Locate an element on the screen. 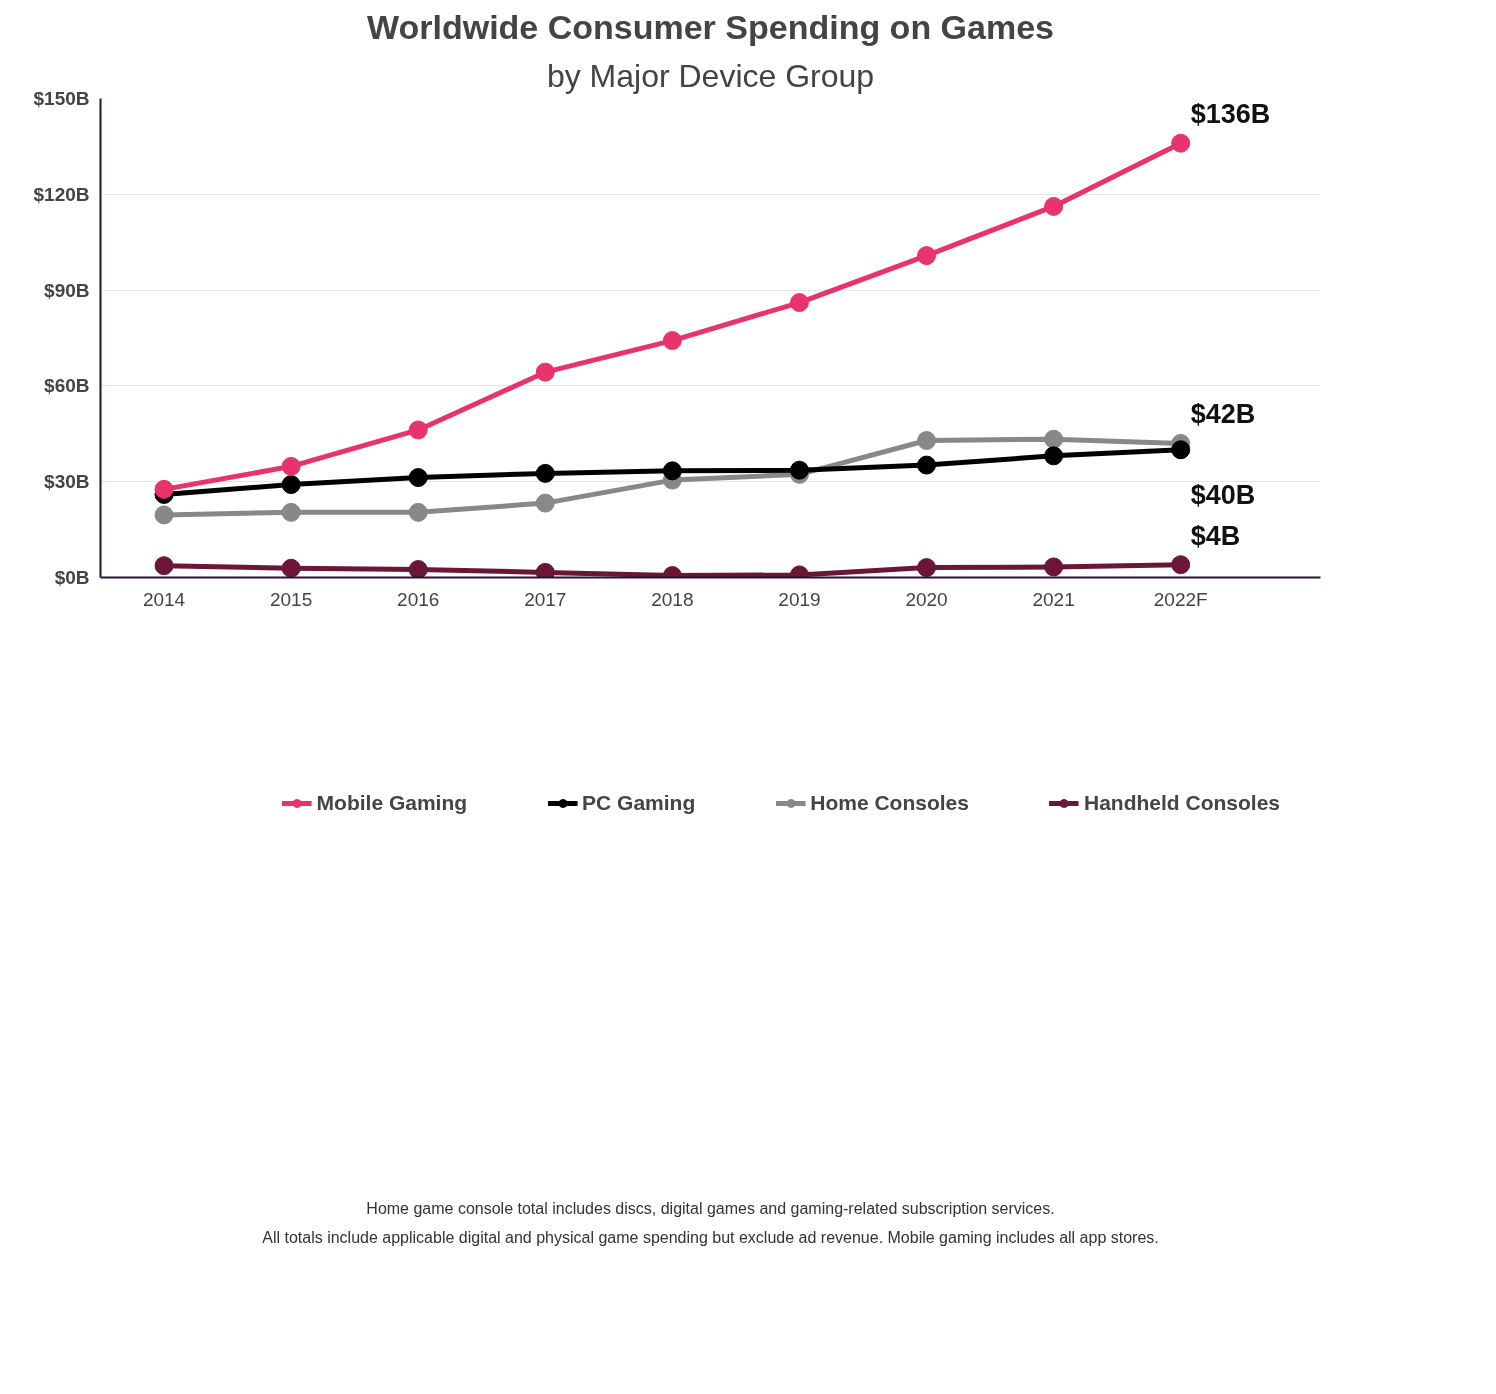 This screenshot has width=1496, height=1394. chart-title: Worldwide Consumer Spending on Games is located at coordinates (711, 26).